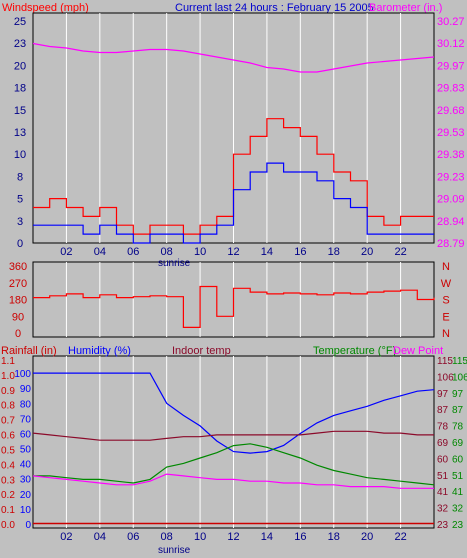 This screenshot has height=558, width=467. What do you see at coordinates (458, 525) in the screenshot?
I see `temp-tick-label-b: 23` at bounding box center [458, 525].